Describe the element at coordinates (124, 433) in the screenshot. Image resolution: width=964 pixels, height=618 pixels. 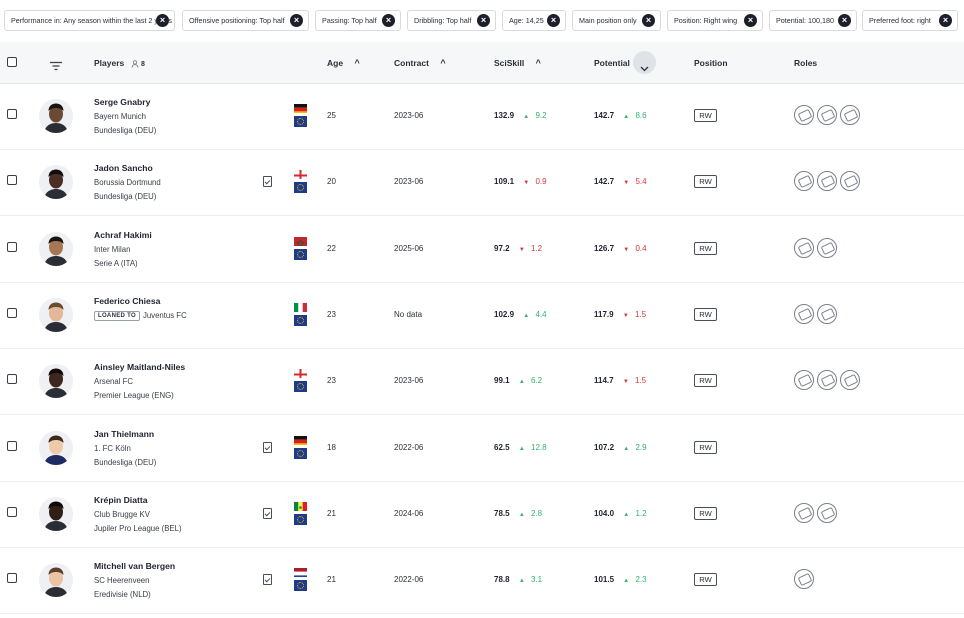
I see `player-name: Jan Thielmann` at that location.